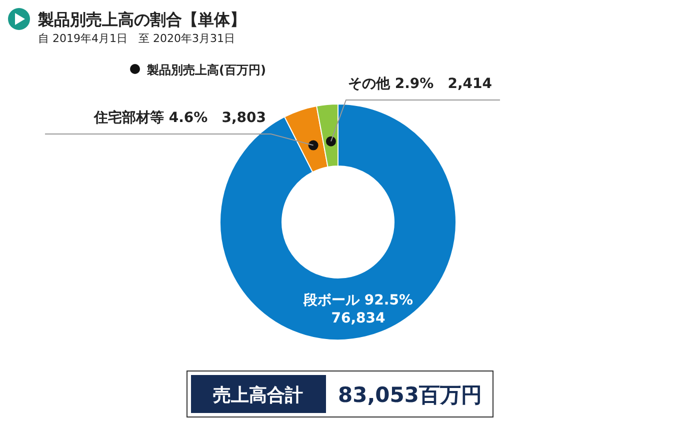  Describe the element at coordinates (258, 395) in the screenshot. I see `text: 売上高合計` at that location.